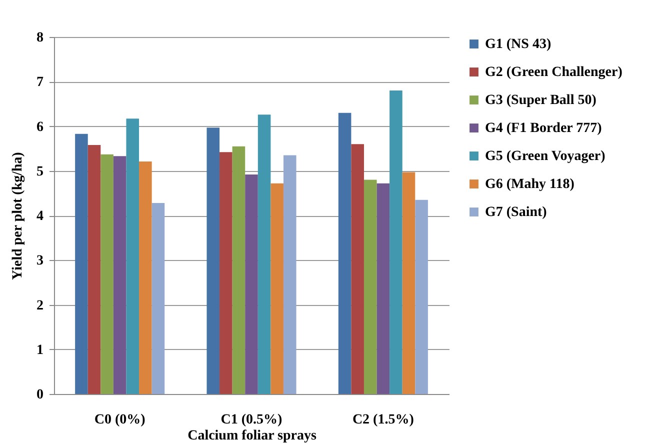 The height and width of the screenshot is (447, 665). What do you see at coordinates (18, 216) in the screenshot?
I see `y-axis-title: Yield per plot (kg/ha)` at bounding box center [18, 216].